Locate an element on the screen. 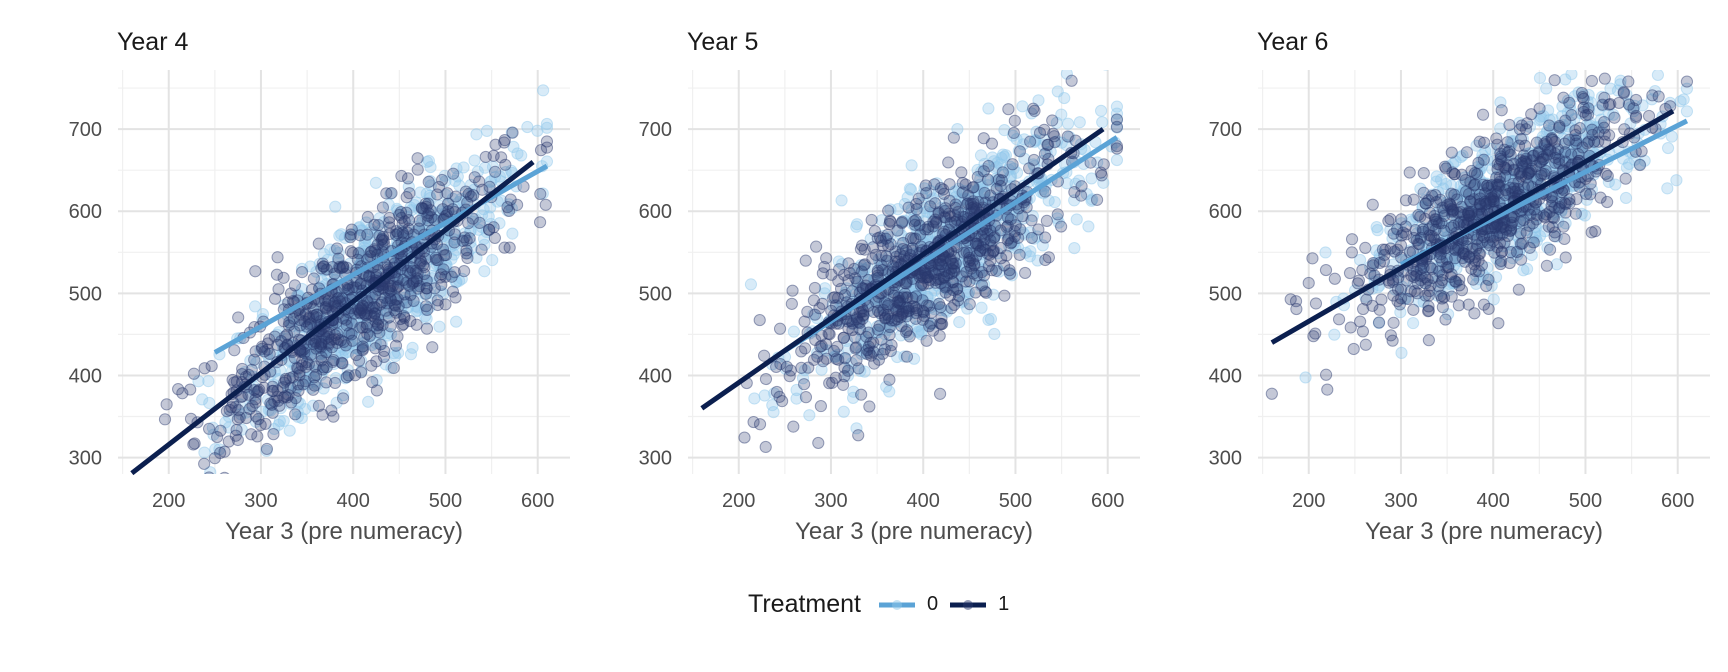 This screenshot has height=672, width=1728. legend-title: Treatment is located at coordinates (805, 604).